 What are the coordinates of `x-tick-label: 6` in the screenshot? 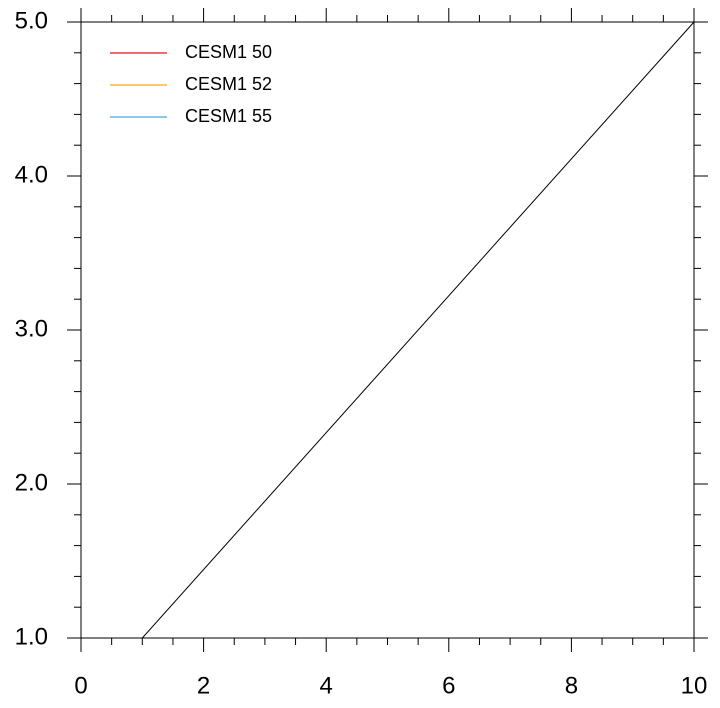 It's located at (448, 685).